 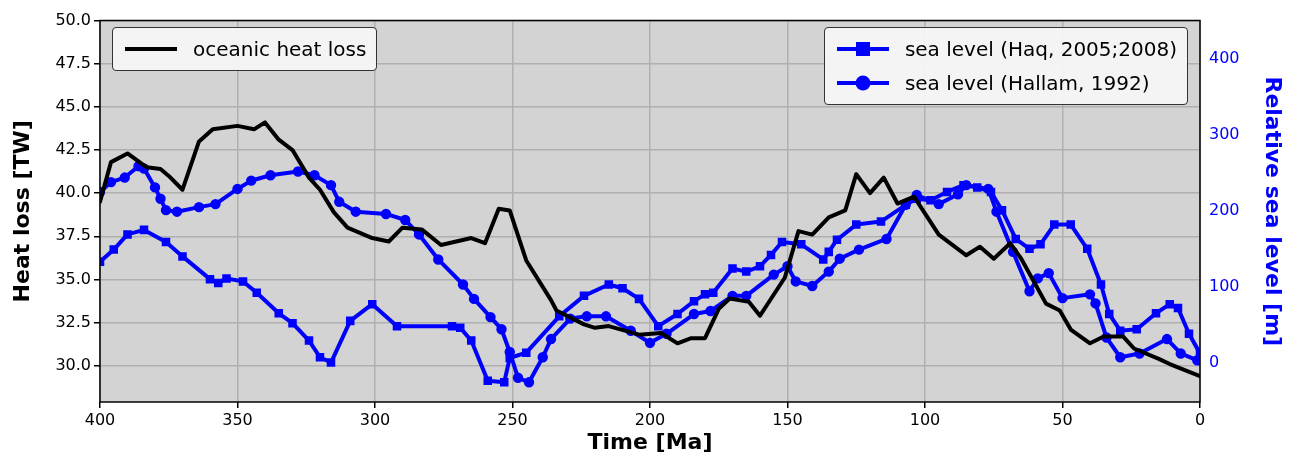 What do you see at coordinates (73, 149) in the screenshot?
I see `y-tick-label: 42.5` at bounding box center [73, 149].